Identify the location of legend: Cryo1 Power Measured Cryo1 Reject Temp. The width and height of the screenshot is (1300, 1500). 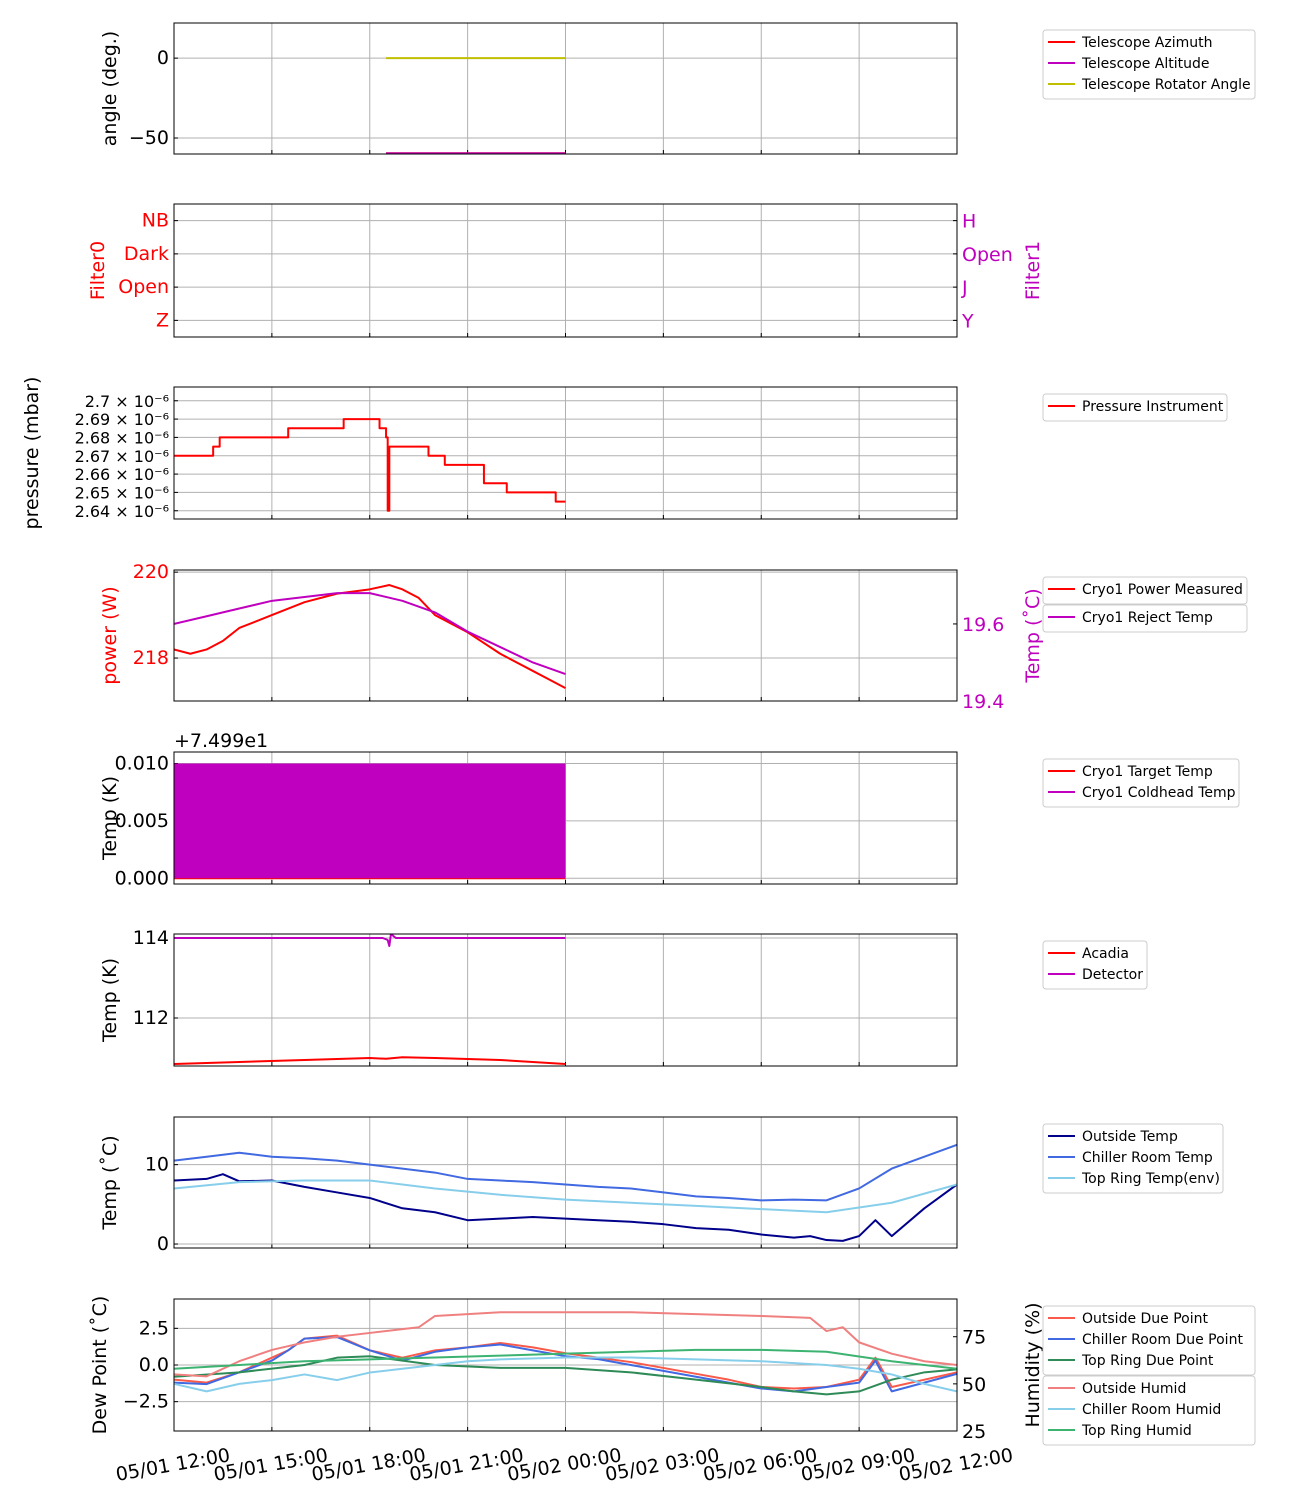
(1145, 604).